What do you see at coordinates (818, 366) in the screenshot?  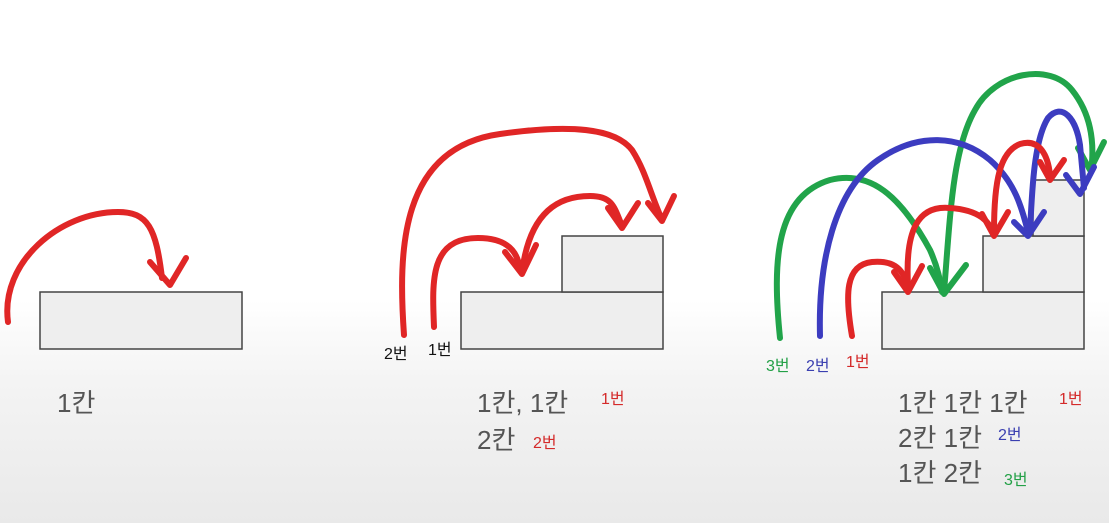 I see `scene3-arrow-label-2: 2번` at bounding box center [818, 366].